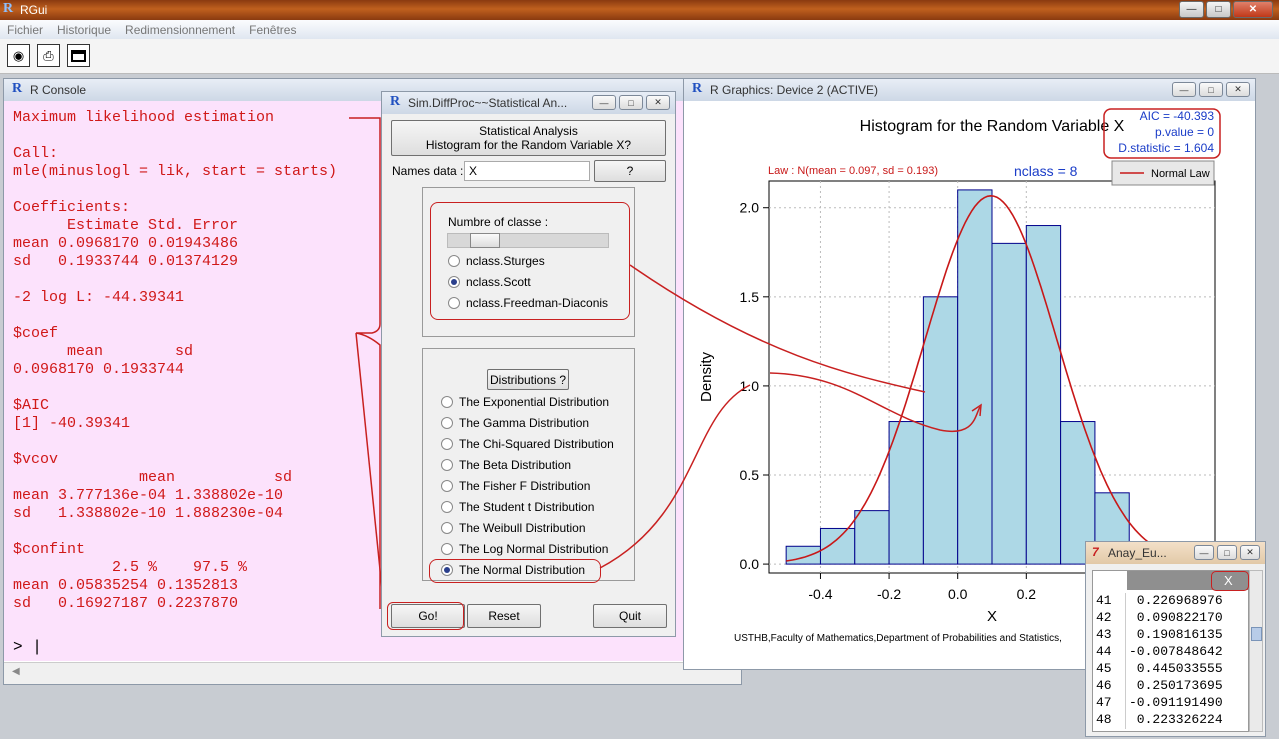 The image size is (1279, 739). I want to click on class-option: nclass.Scott, so click(489, 282).